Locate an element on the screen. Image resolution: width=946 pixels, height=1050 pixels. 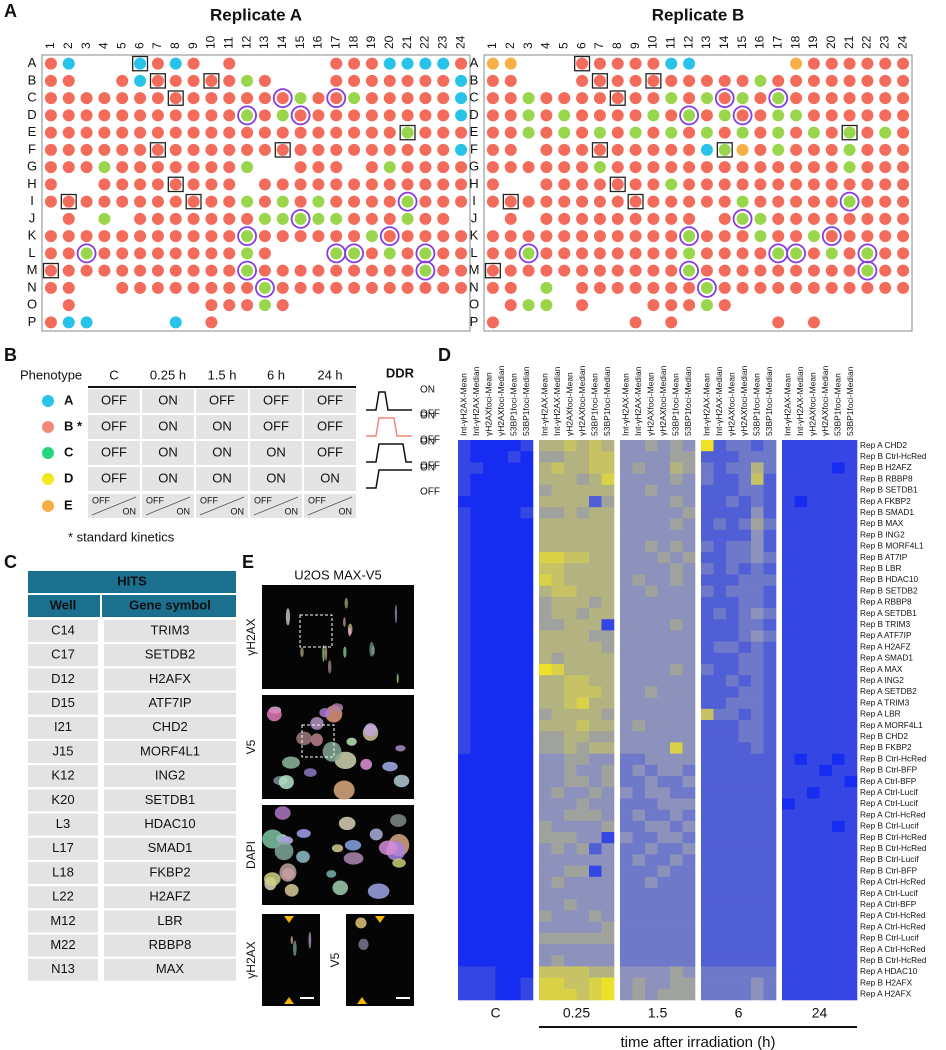
phenotype-name: A is located at coordinates (69, 399).